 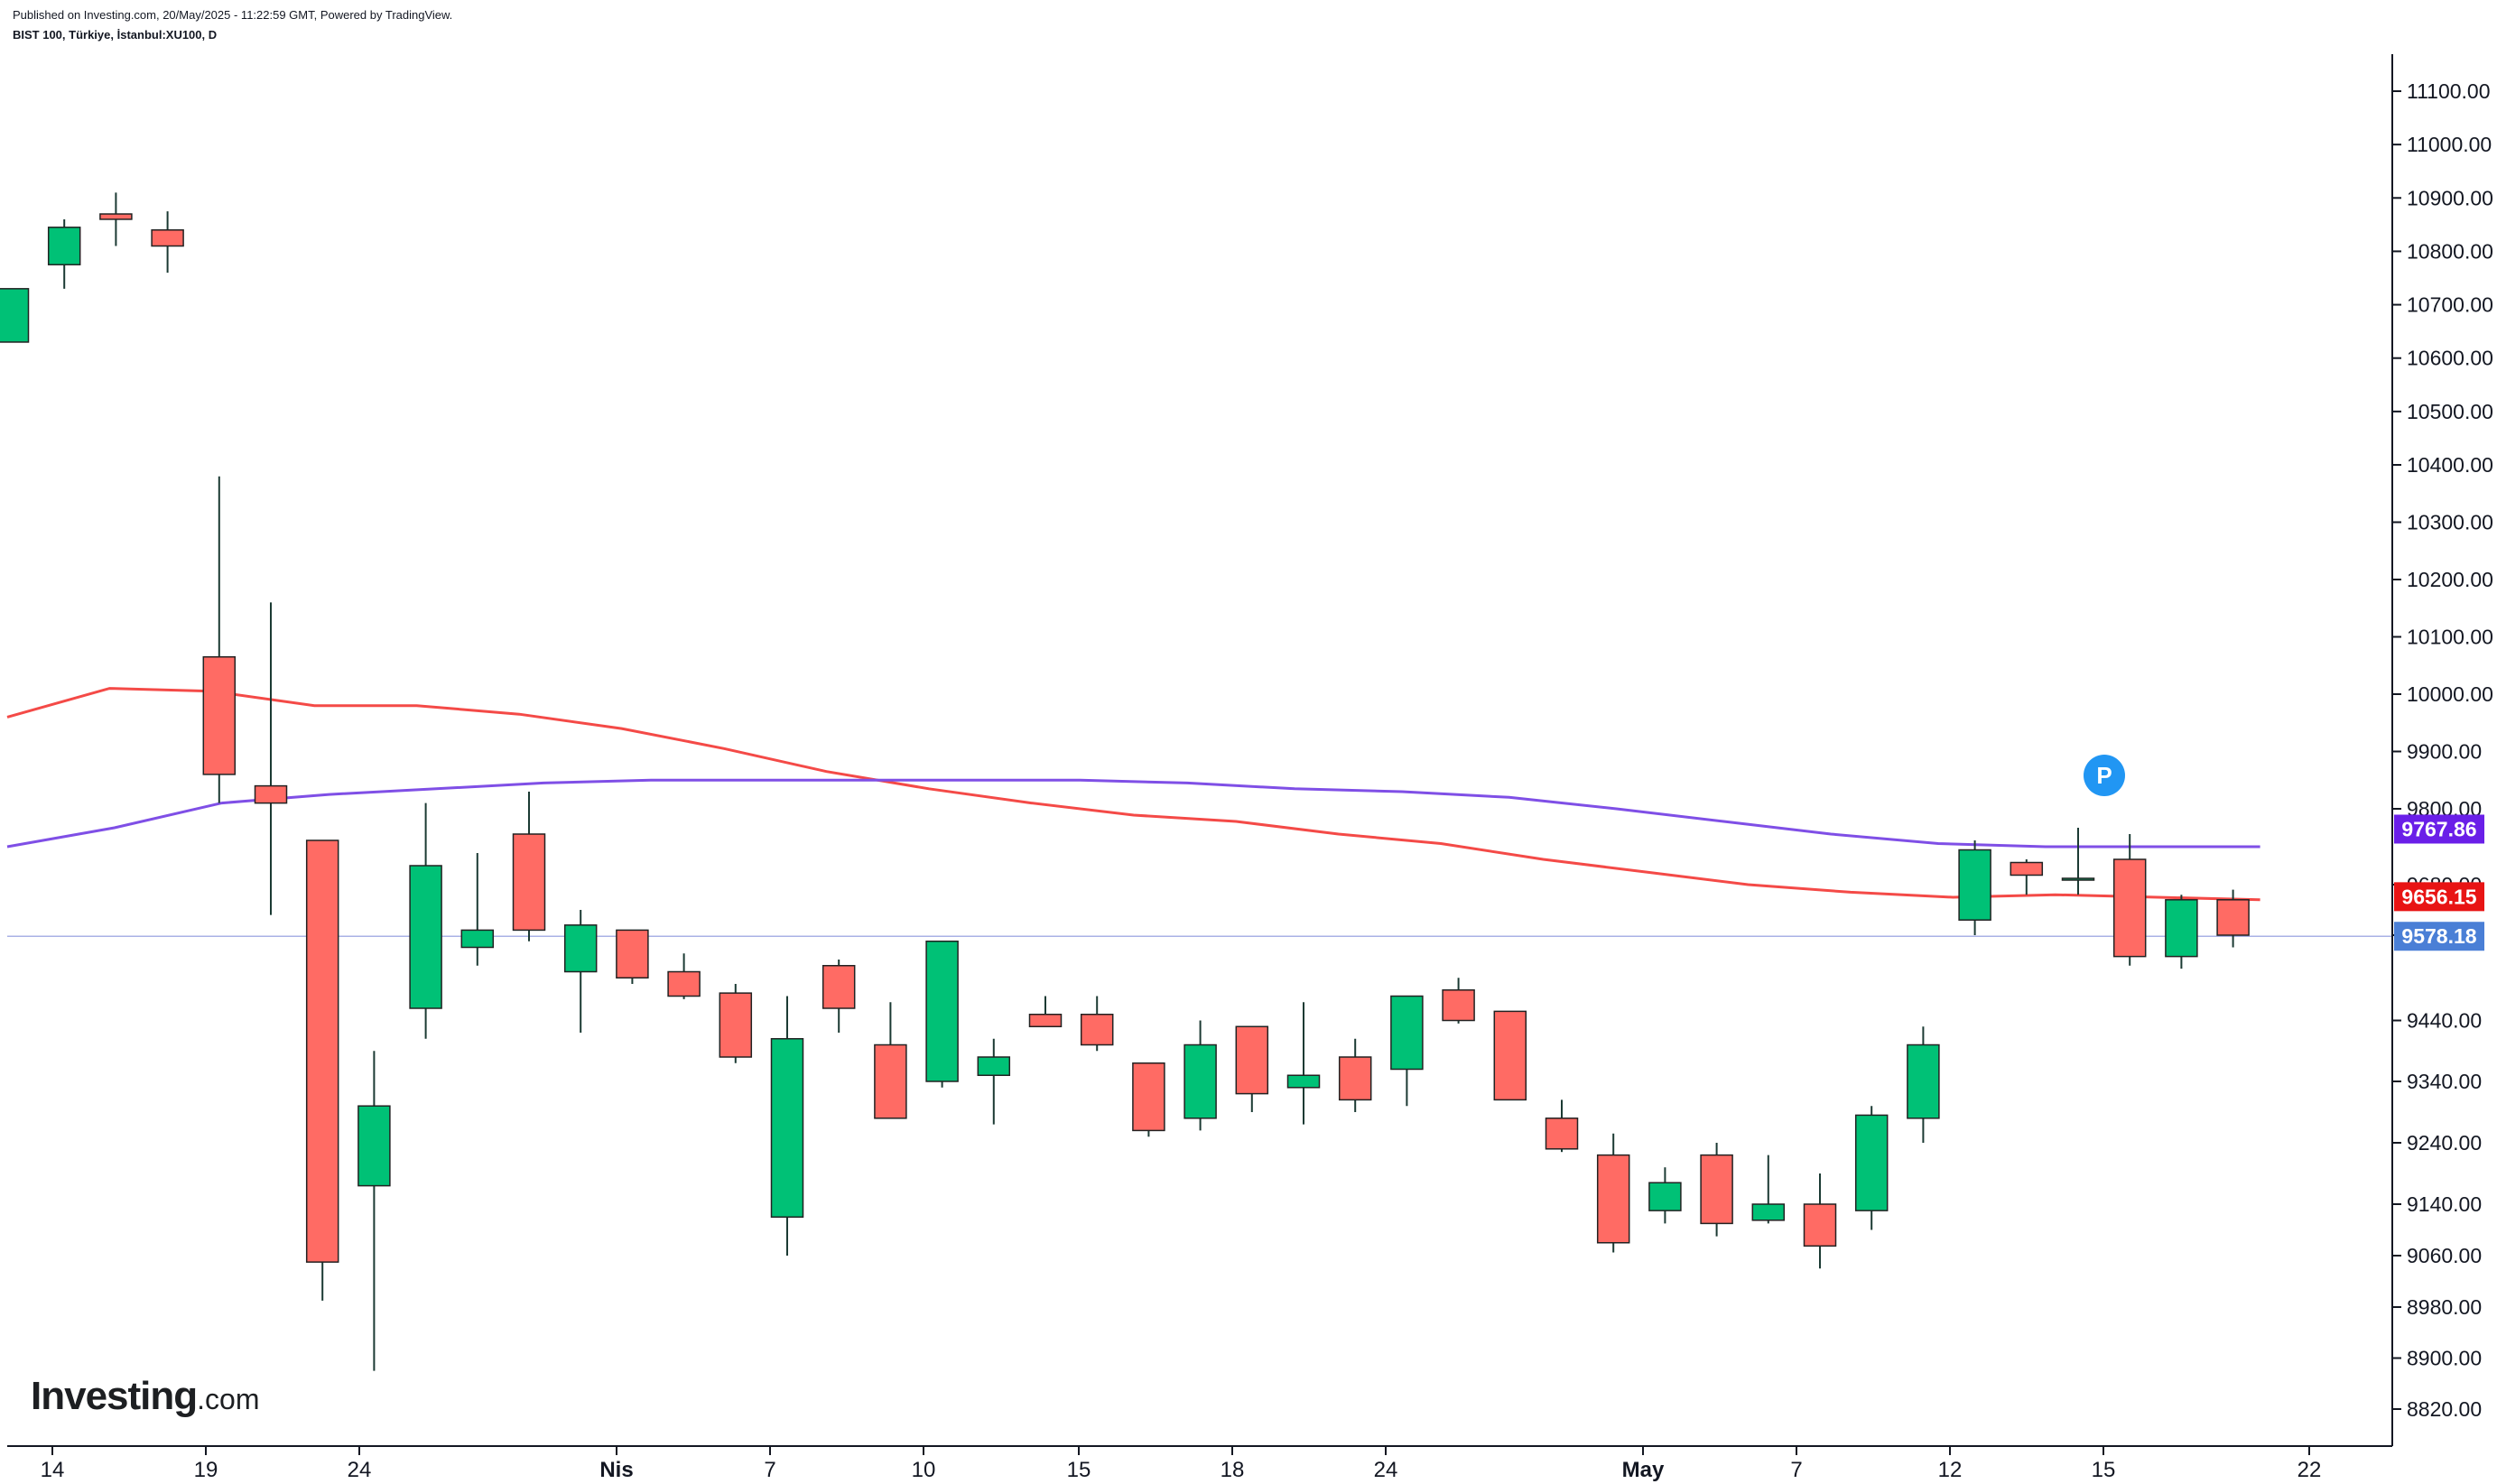 I want to click on event-marker-icon: P, so click(x=2104, y=776).